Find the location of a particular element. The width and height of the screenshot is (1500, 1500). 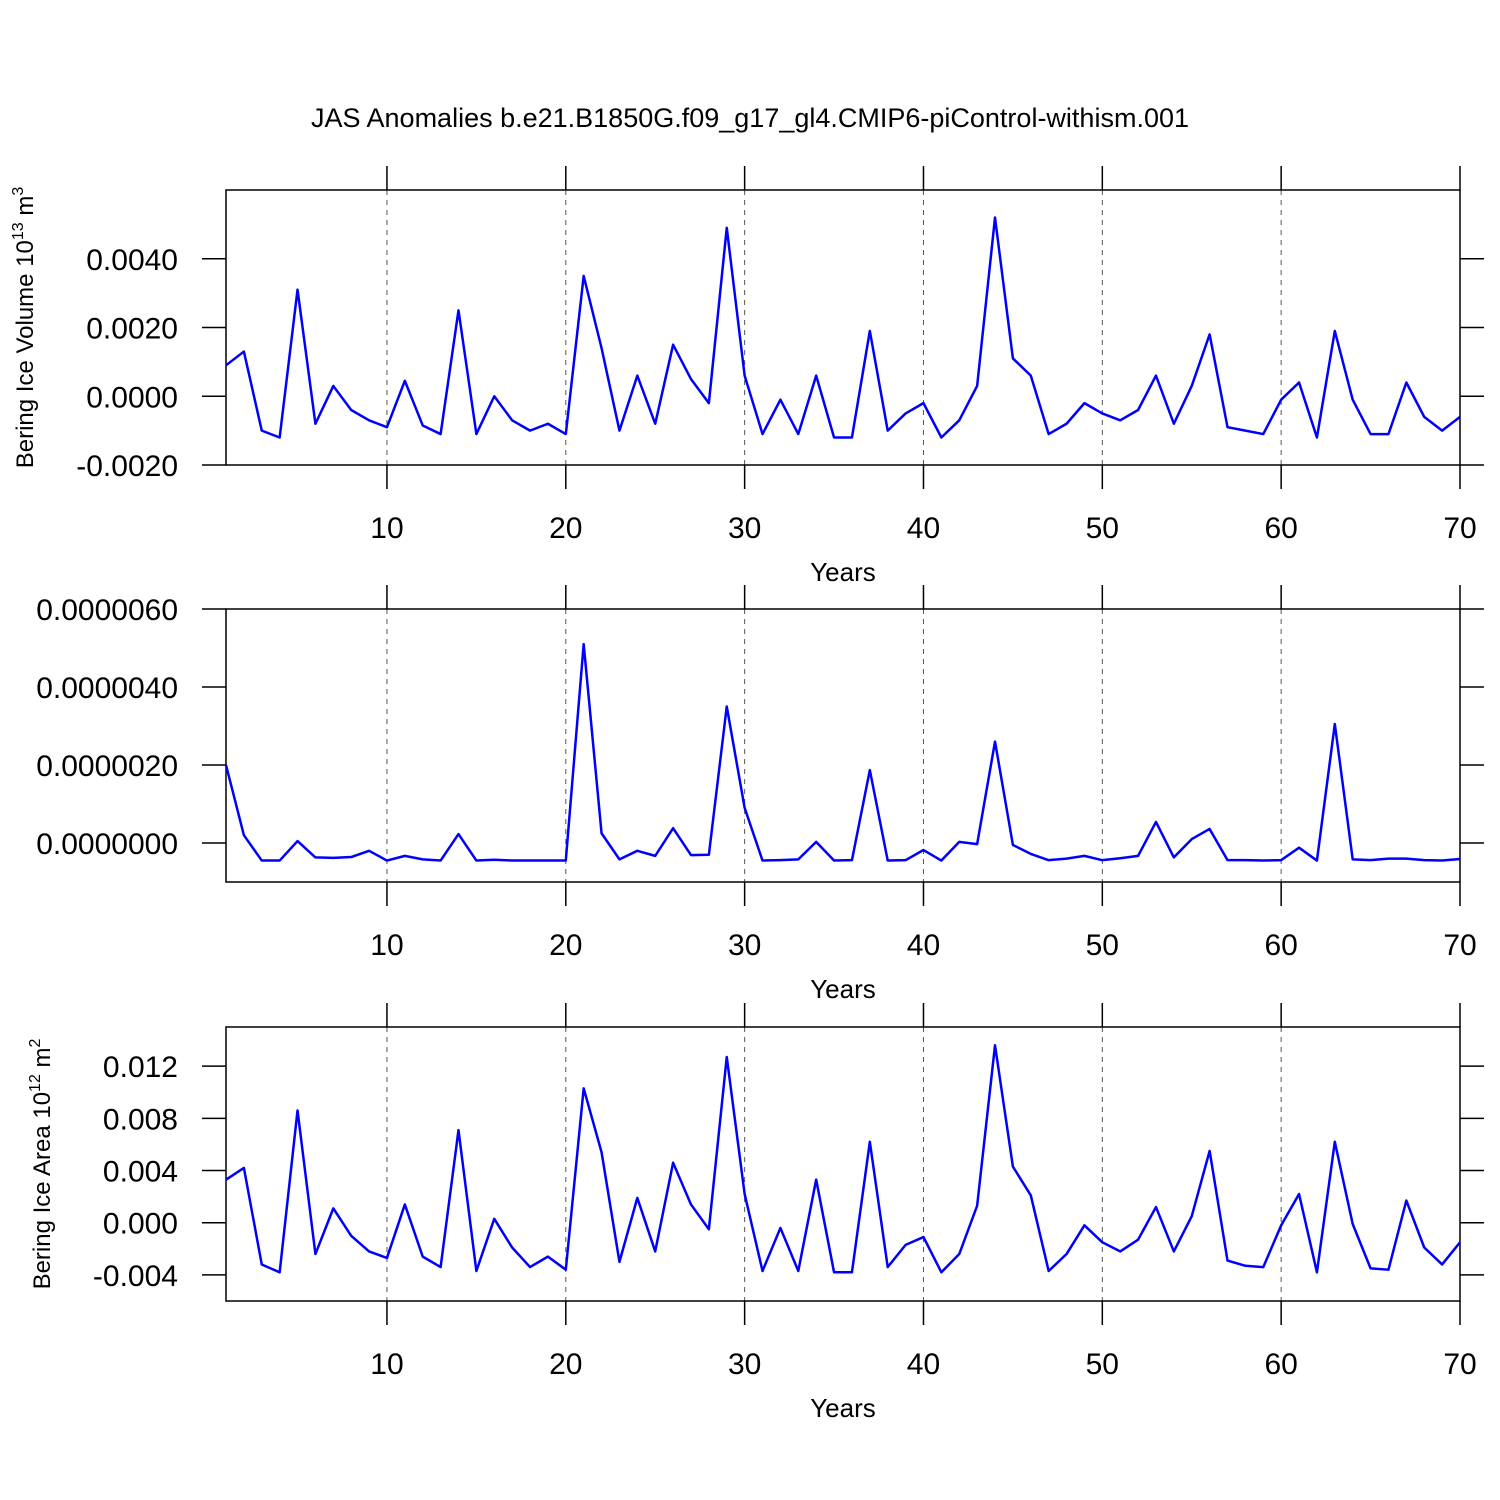

y-tick-label: 0.0000020 is located at coordinates (107, 766).